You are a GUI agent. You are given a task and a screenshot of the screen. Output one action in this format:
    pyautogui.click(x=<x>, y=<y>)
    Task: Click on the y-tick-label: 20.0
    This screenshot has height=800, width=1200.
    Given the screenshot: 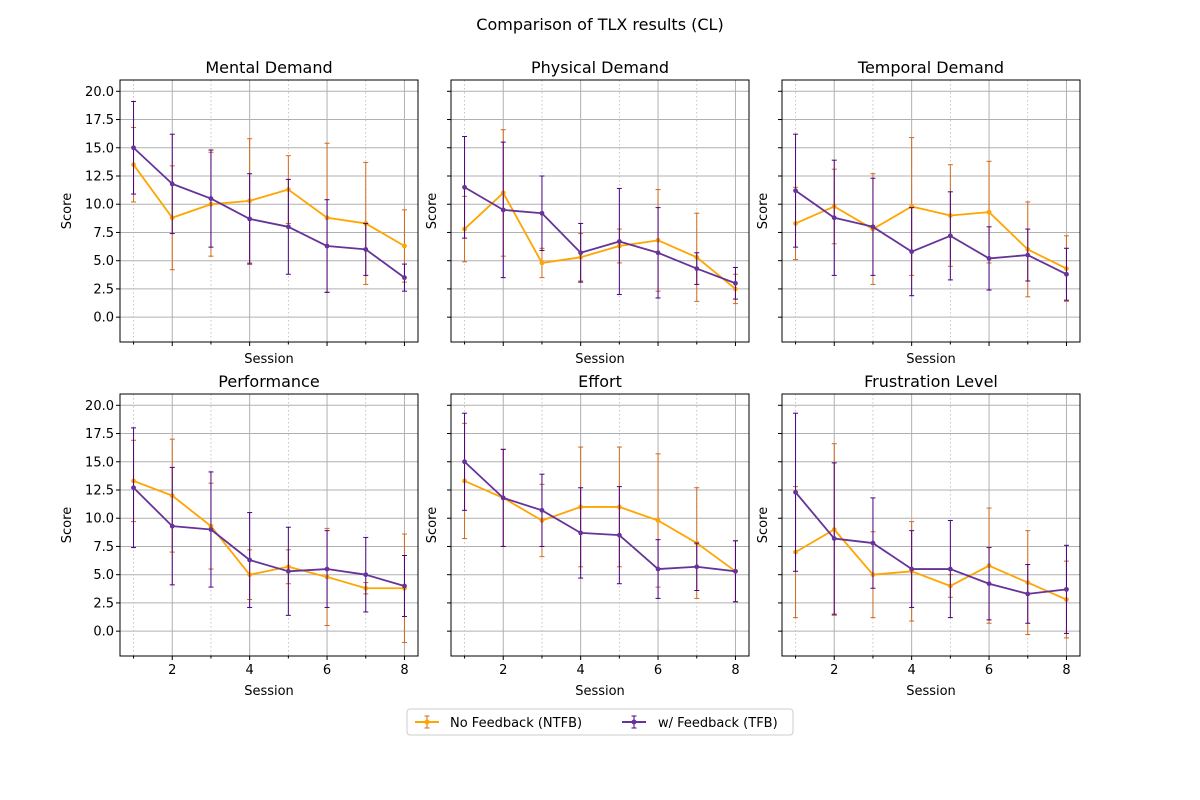 What is the action you would take?
    pyautogui.click(x=99, y=406)
    